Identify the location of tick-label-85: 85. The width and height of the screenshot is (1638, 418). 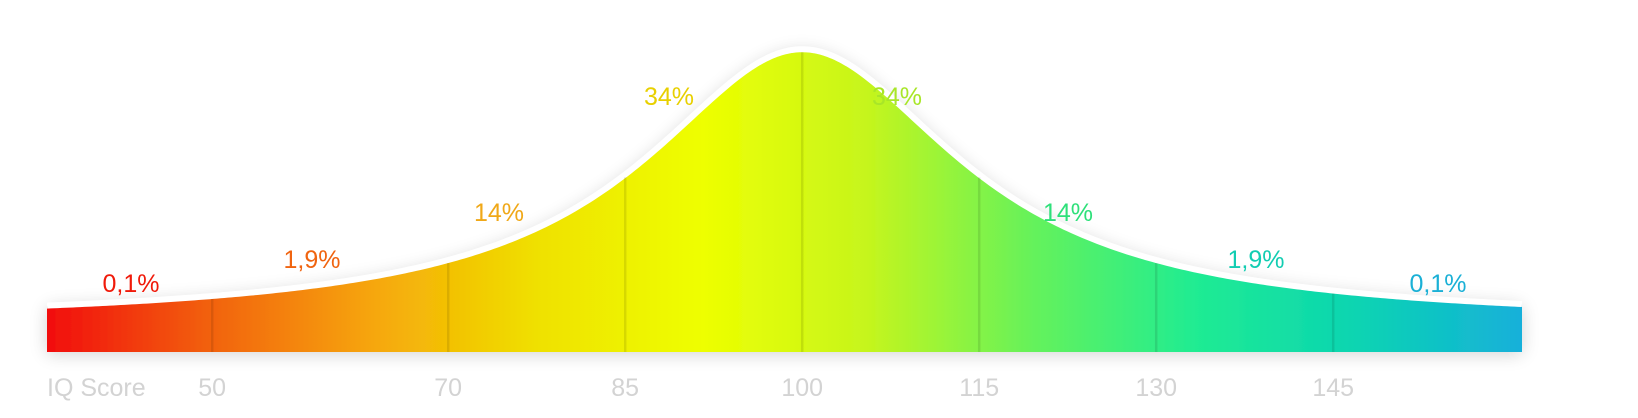
(625, 388).